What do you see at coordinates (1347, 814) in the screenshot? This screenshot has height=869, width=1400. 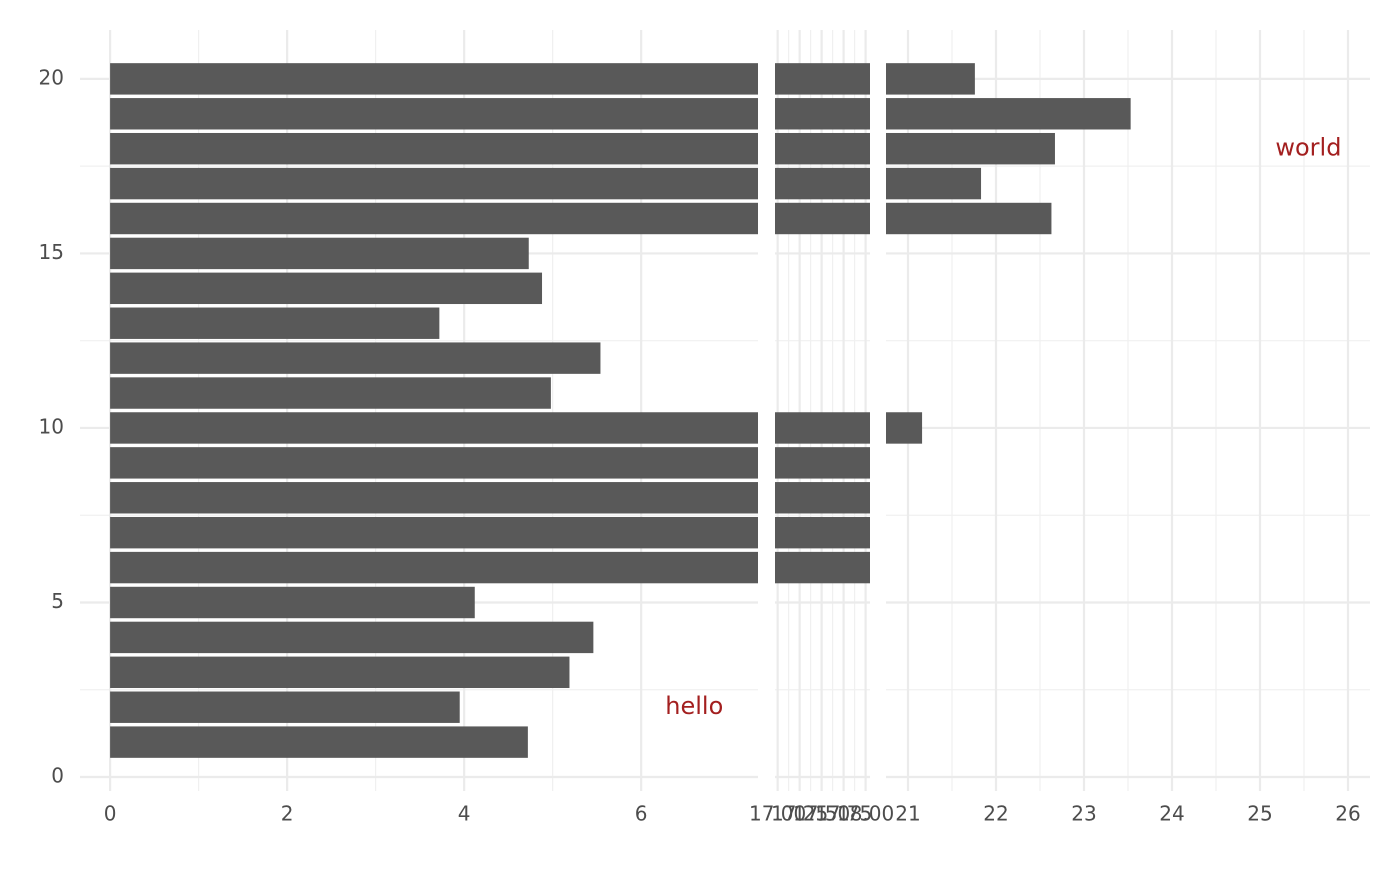 I see `x-tick-label: 26` at bounding box center [1347, 814].